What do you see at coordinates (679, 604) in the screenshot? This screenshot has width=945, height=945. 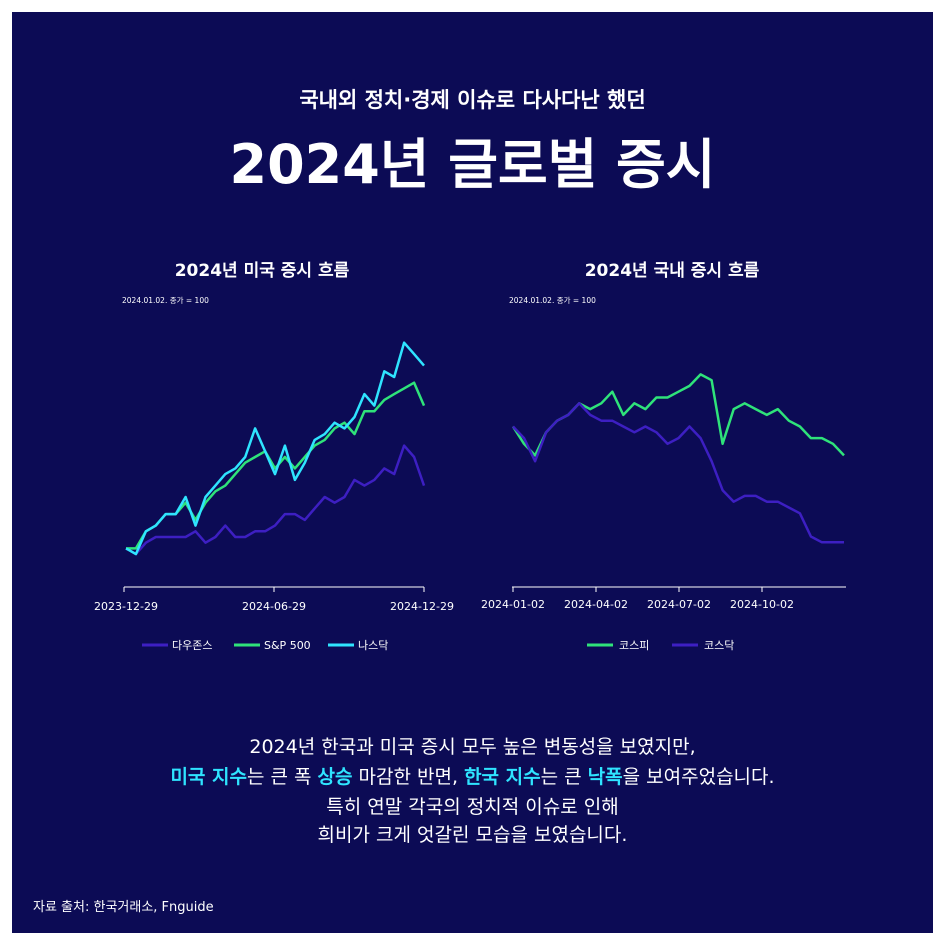 I see `kr-x-tick-label: 2024-07-02` at bounding box center [679, 604].